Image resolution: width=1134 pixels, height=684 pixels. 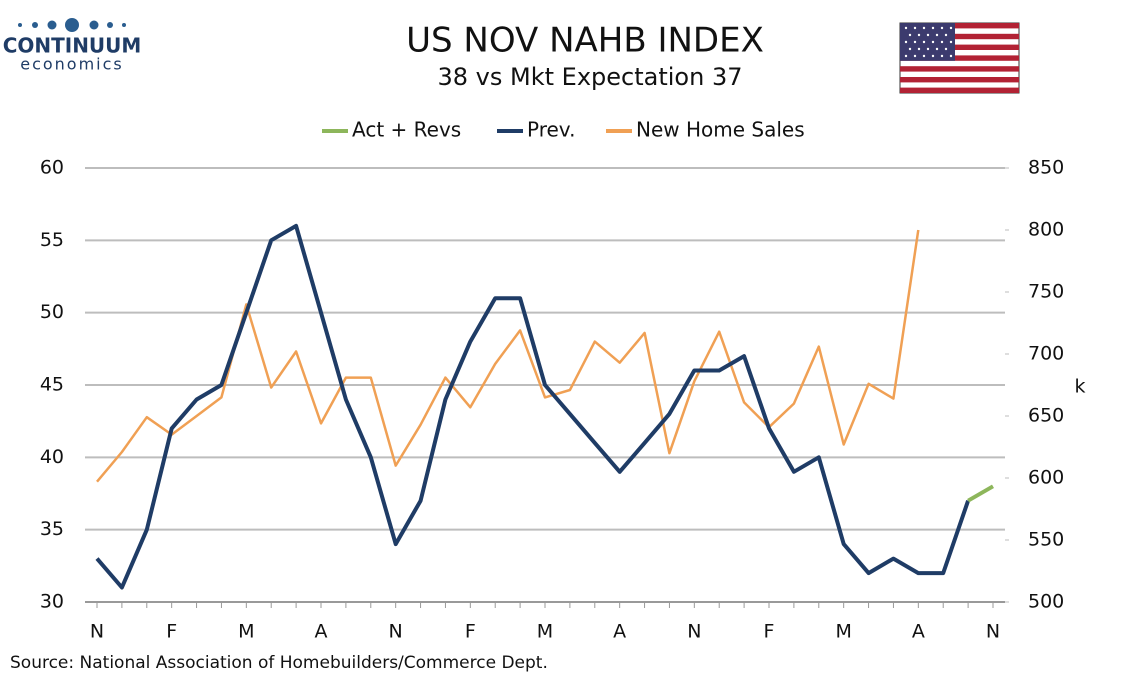 What do you see at coordinates (1046, 168) in the screenshot?
I see `y2-tick-label: 850` at bounding box center [1046, 168].